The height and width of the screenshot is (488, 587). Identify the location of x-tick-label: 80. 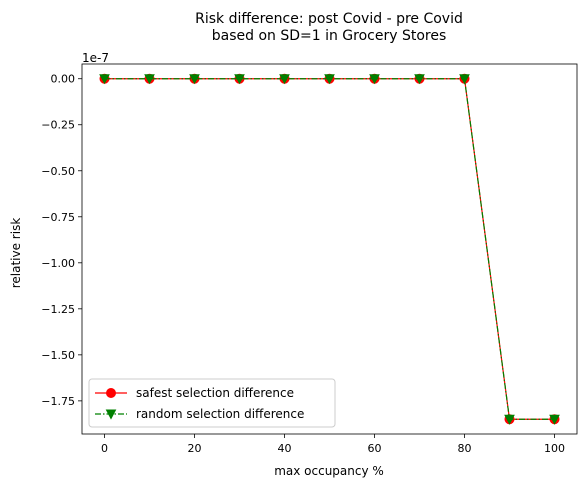
(465, 448).